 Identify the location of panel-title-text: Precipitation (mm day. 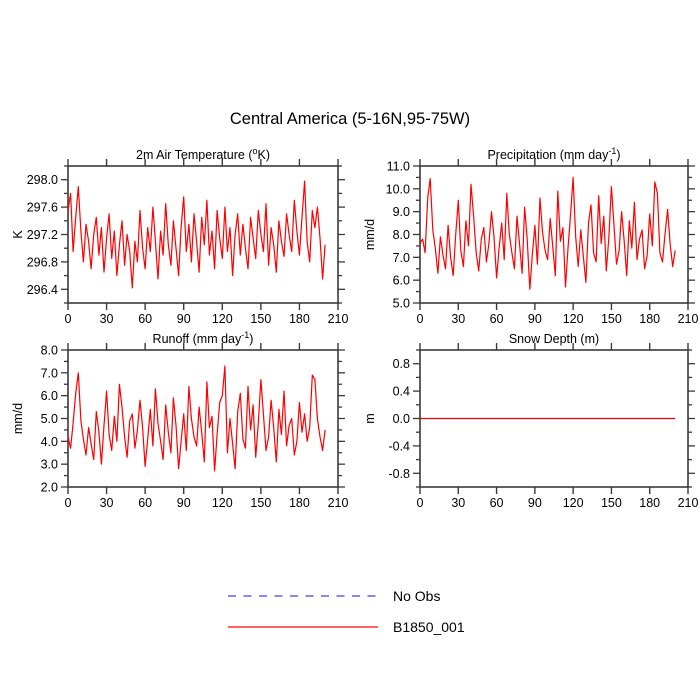
(548, 155).